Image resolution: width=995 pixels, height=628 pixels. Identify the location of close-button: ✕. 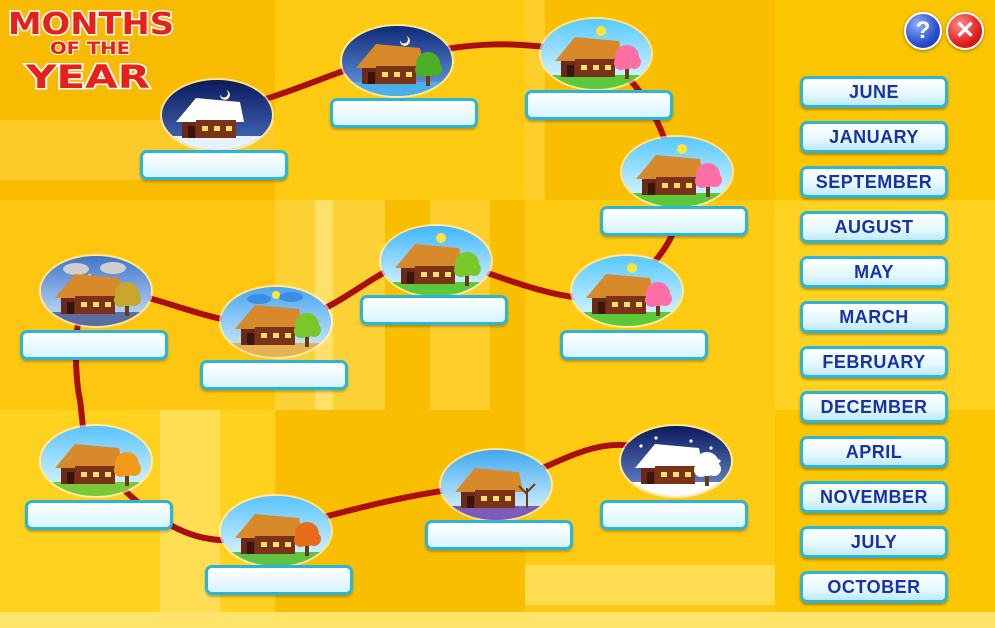
(965, 31).